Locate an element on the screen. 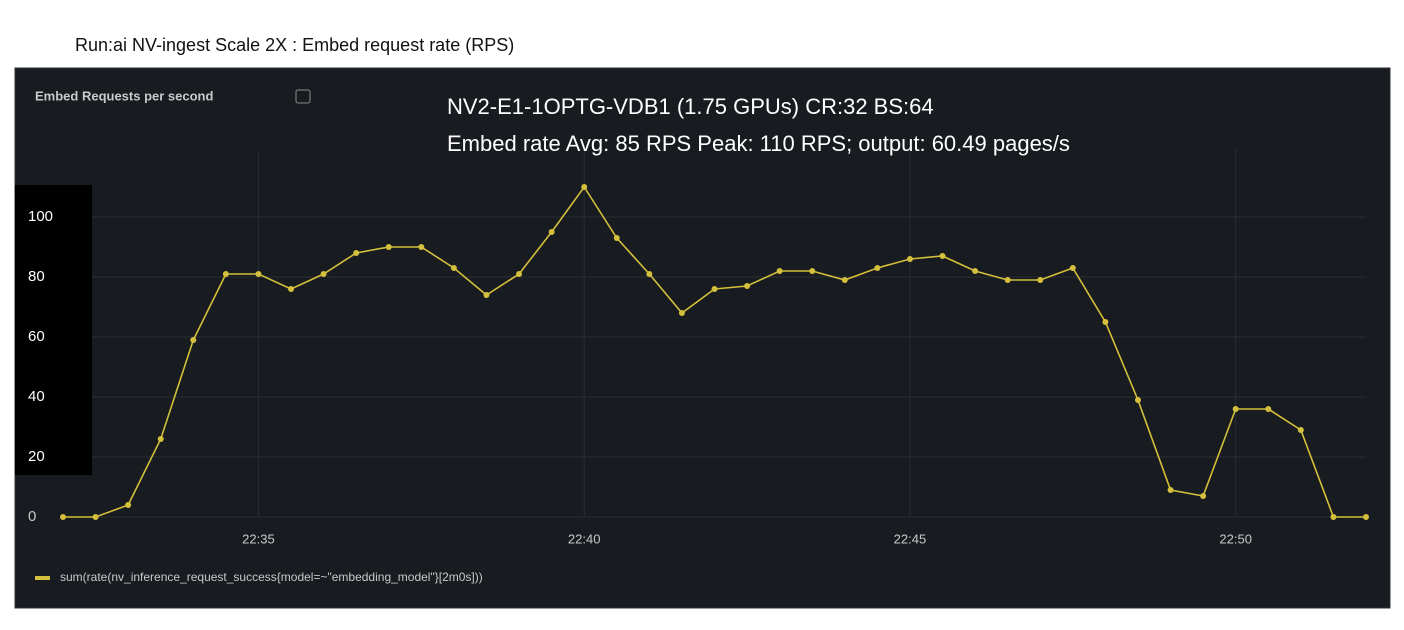 This screenshot has width=1404, height=630. x-tick-label: 22:45 is located at coordinates (910, 538).